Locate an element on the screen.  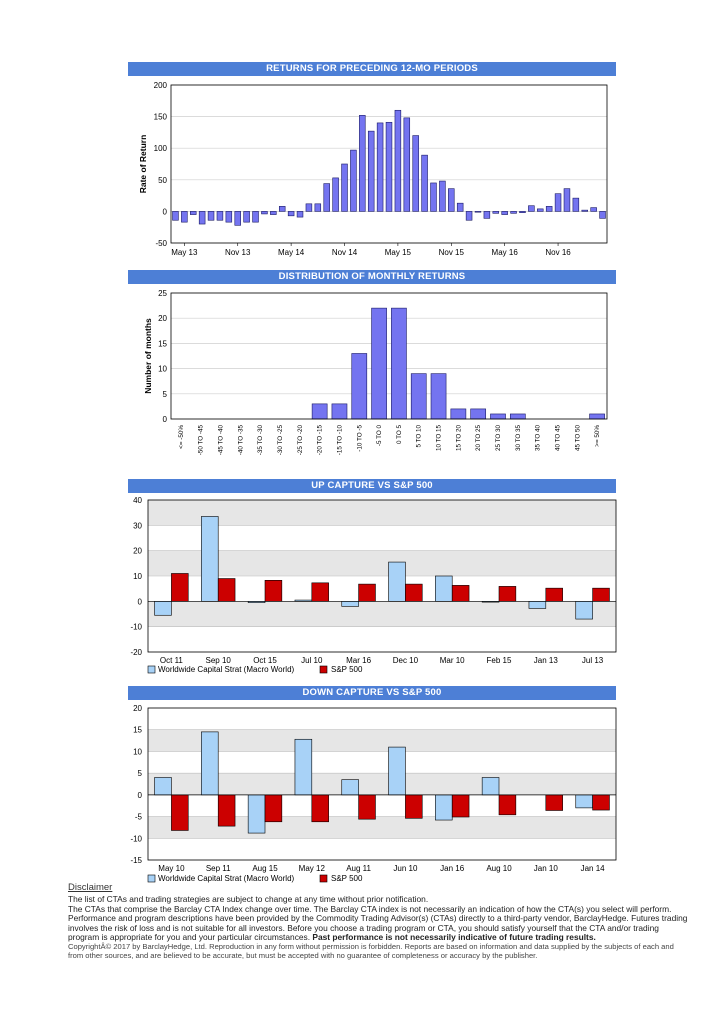
legend-label-sp500: S&P 500 is located at coordinates (347, 669).